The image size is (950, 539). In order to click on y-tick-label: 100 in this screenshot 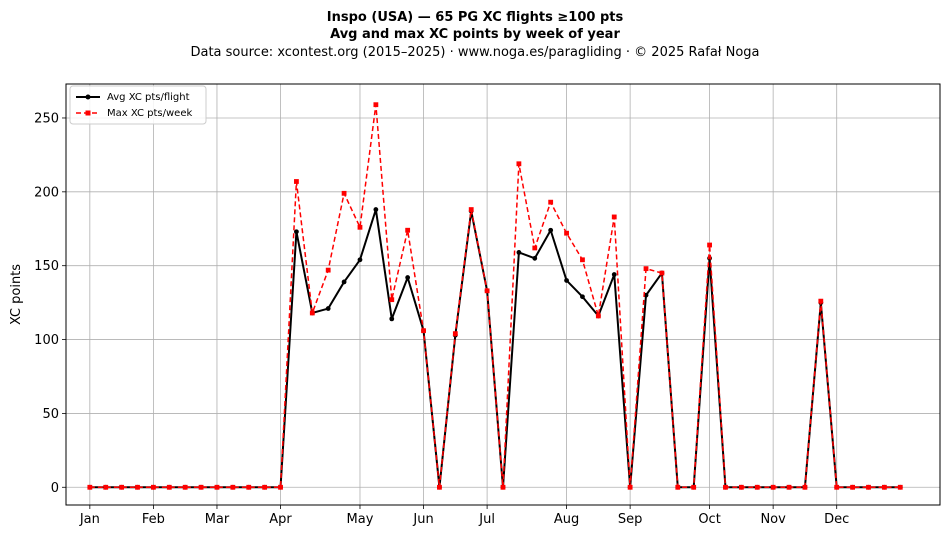, I will do `click(46, 340)`.